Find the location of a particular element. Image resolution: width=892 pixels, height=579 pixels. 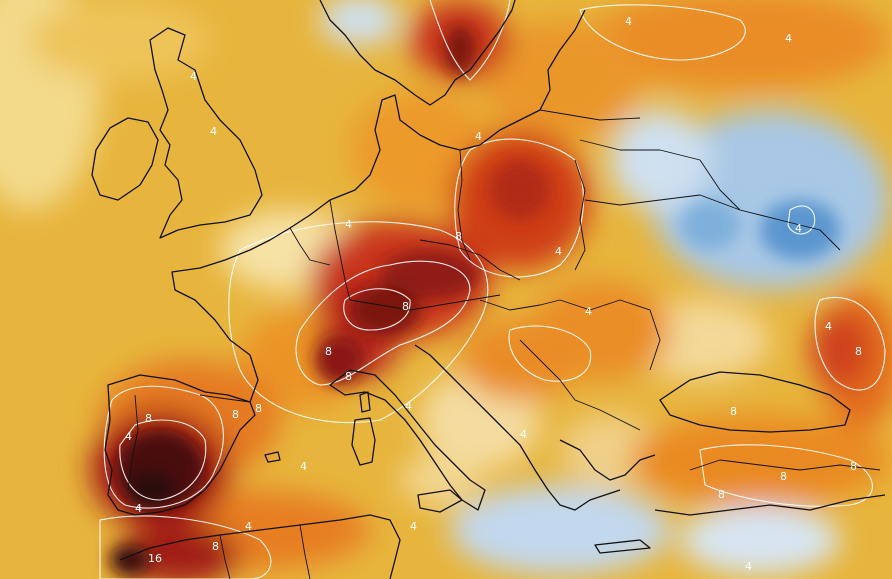

border-spain-portugal is located at coordinates (133, 442).